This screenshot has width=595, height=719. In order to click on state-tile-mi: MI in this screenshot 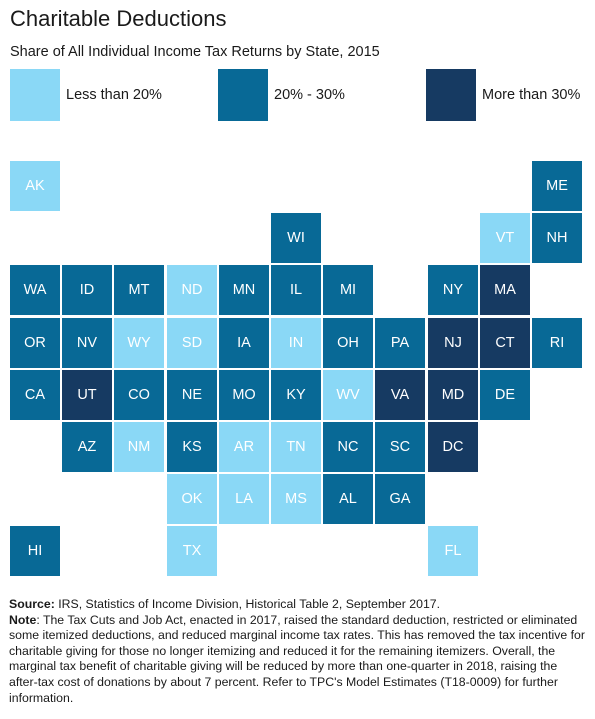, I will do `click(348, 290)`.